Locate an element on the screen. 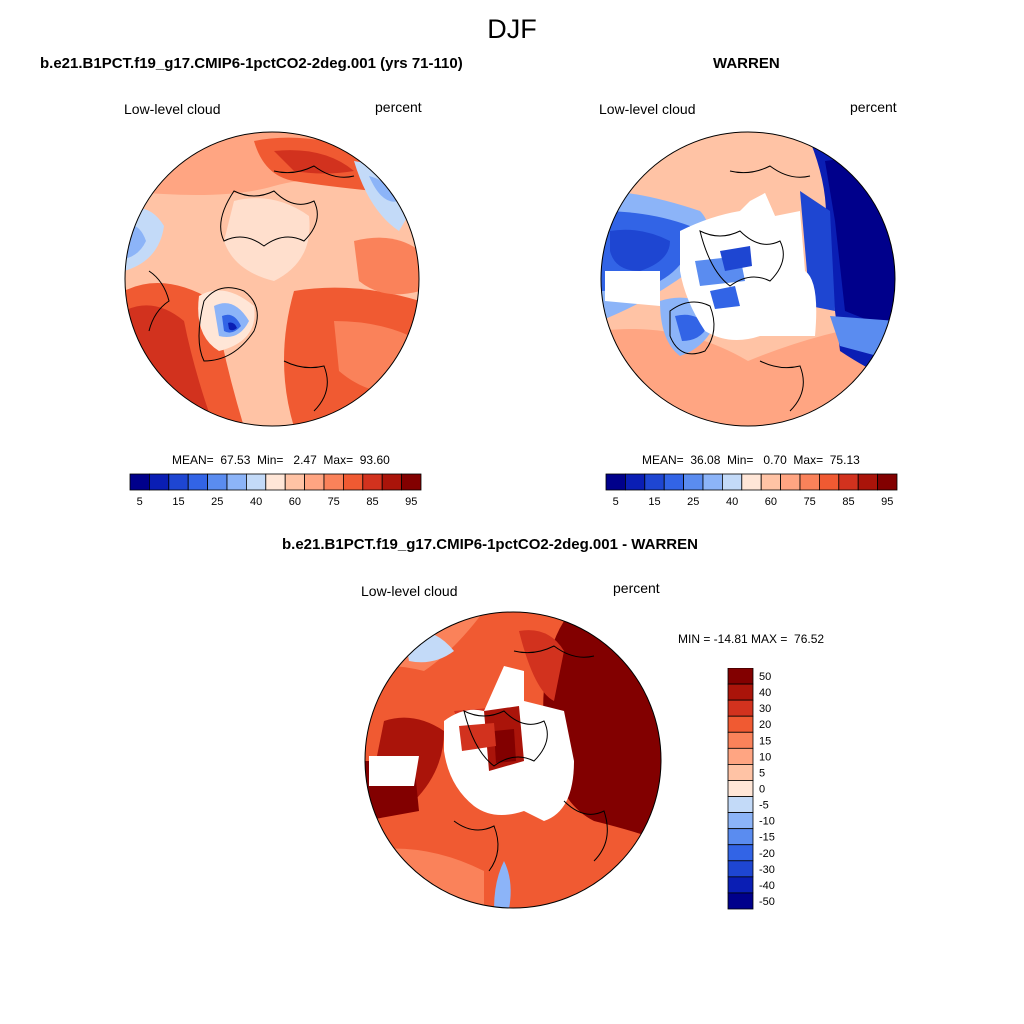 Image resolution: width=1024 pixels, height=1024 pixels. case-colorbar: 5 15 25 40 60 75 85 95 is located at coordinates (275, 490).